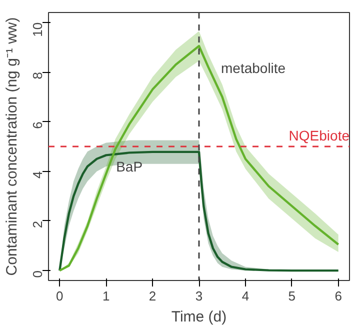  What do you see at coordinates (319, 136) in the screenshot?
I see `ref-line-label: NQEbiote` at bounding box center [319, 136].